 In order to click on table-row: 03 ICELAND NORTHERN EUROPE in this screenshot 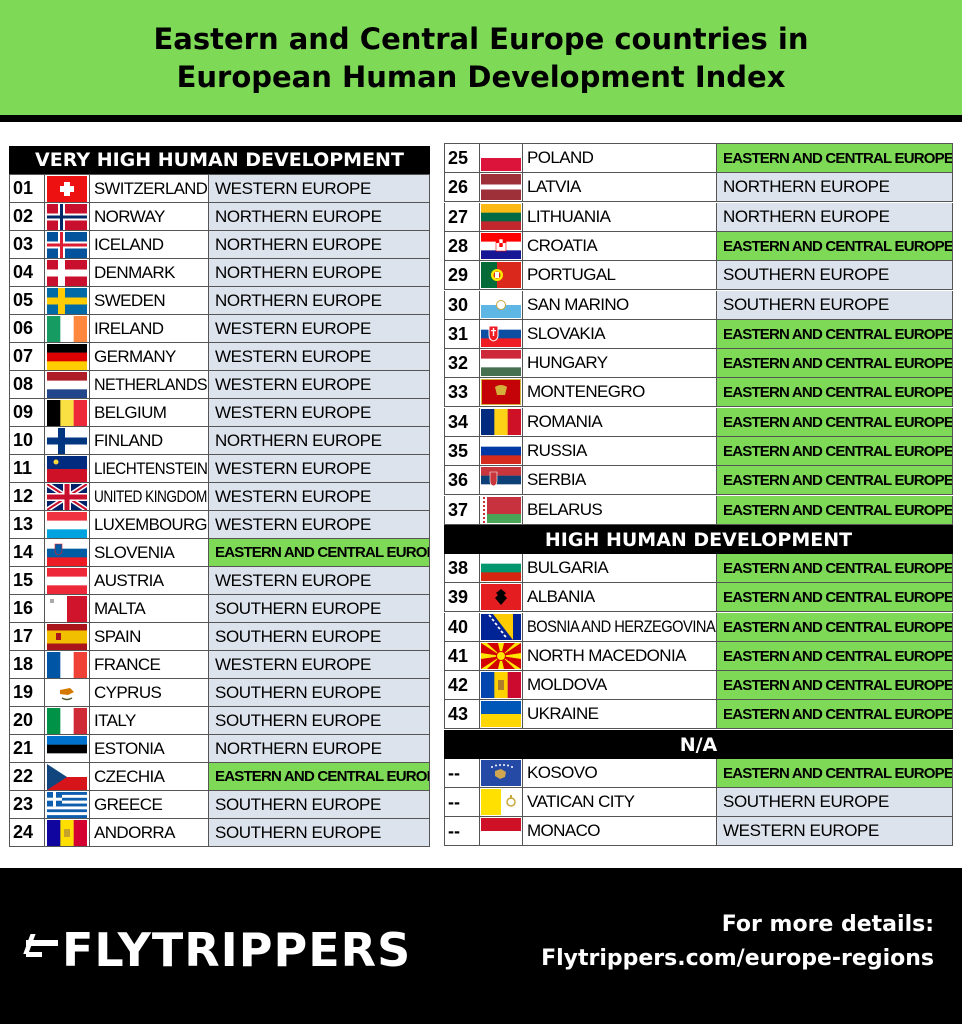, I will do `click(219, 245)`.